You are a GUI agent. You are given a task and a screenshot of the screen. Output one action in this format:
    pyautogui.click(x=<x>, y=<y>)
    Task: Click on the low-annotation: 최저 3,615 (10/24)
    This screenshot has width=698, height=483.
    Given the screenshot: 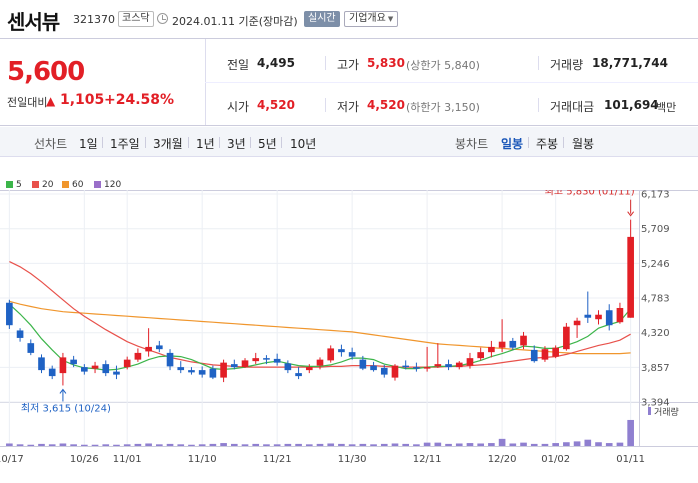 What is the action you would take?
    pyautogui.click(x=66, y=408)
    